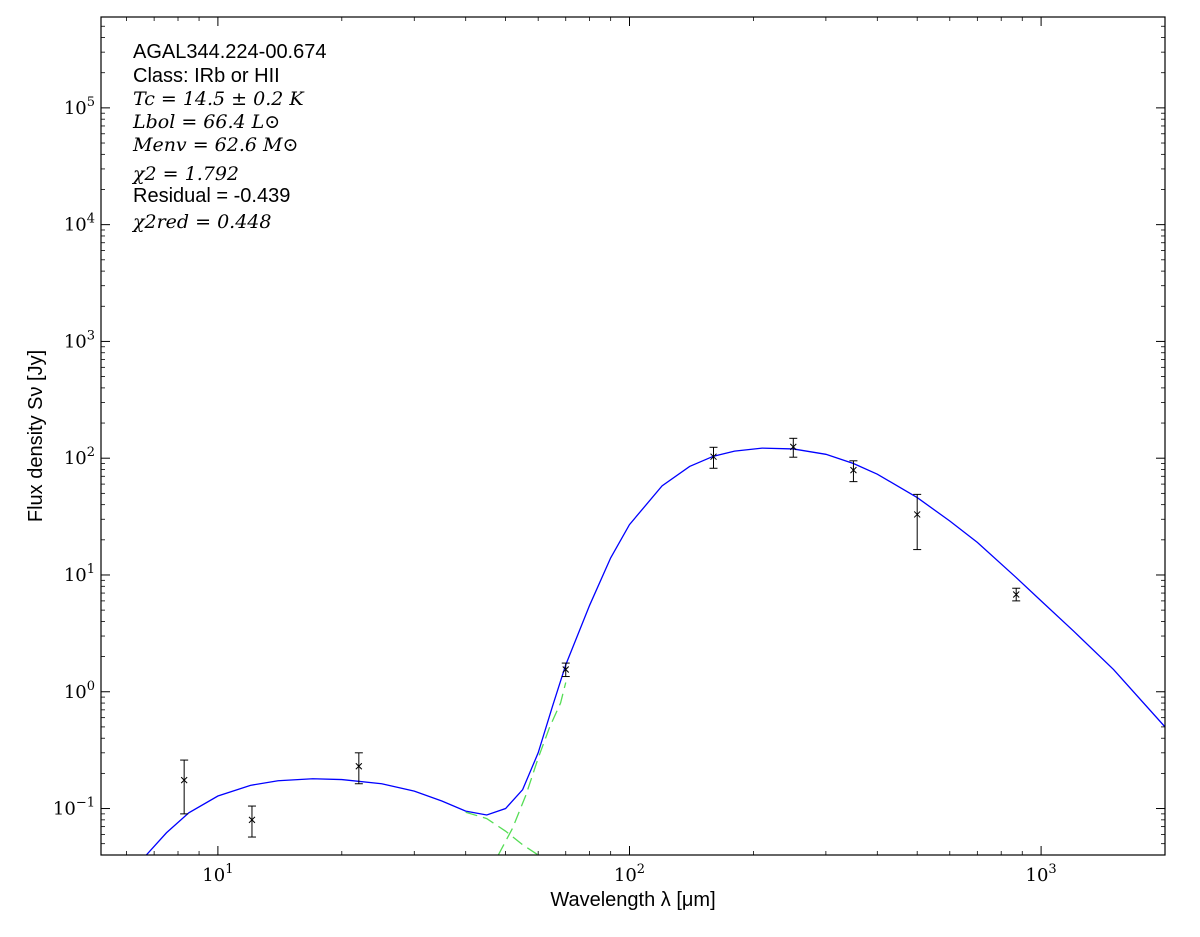 The height and width of the screenshot is (937, 1200). Describe the element at coordinates (629, 874) in the screenshot. I see `x-tick-label-1: 10²` at that location.